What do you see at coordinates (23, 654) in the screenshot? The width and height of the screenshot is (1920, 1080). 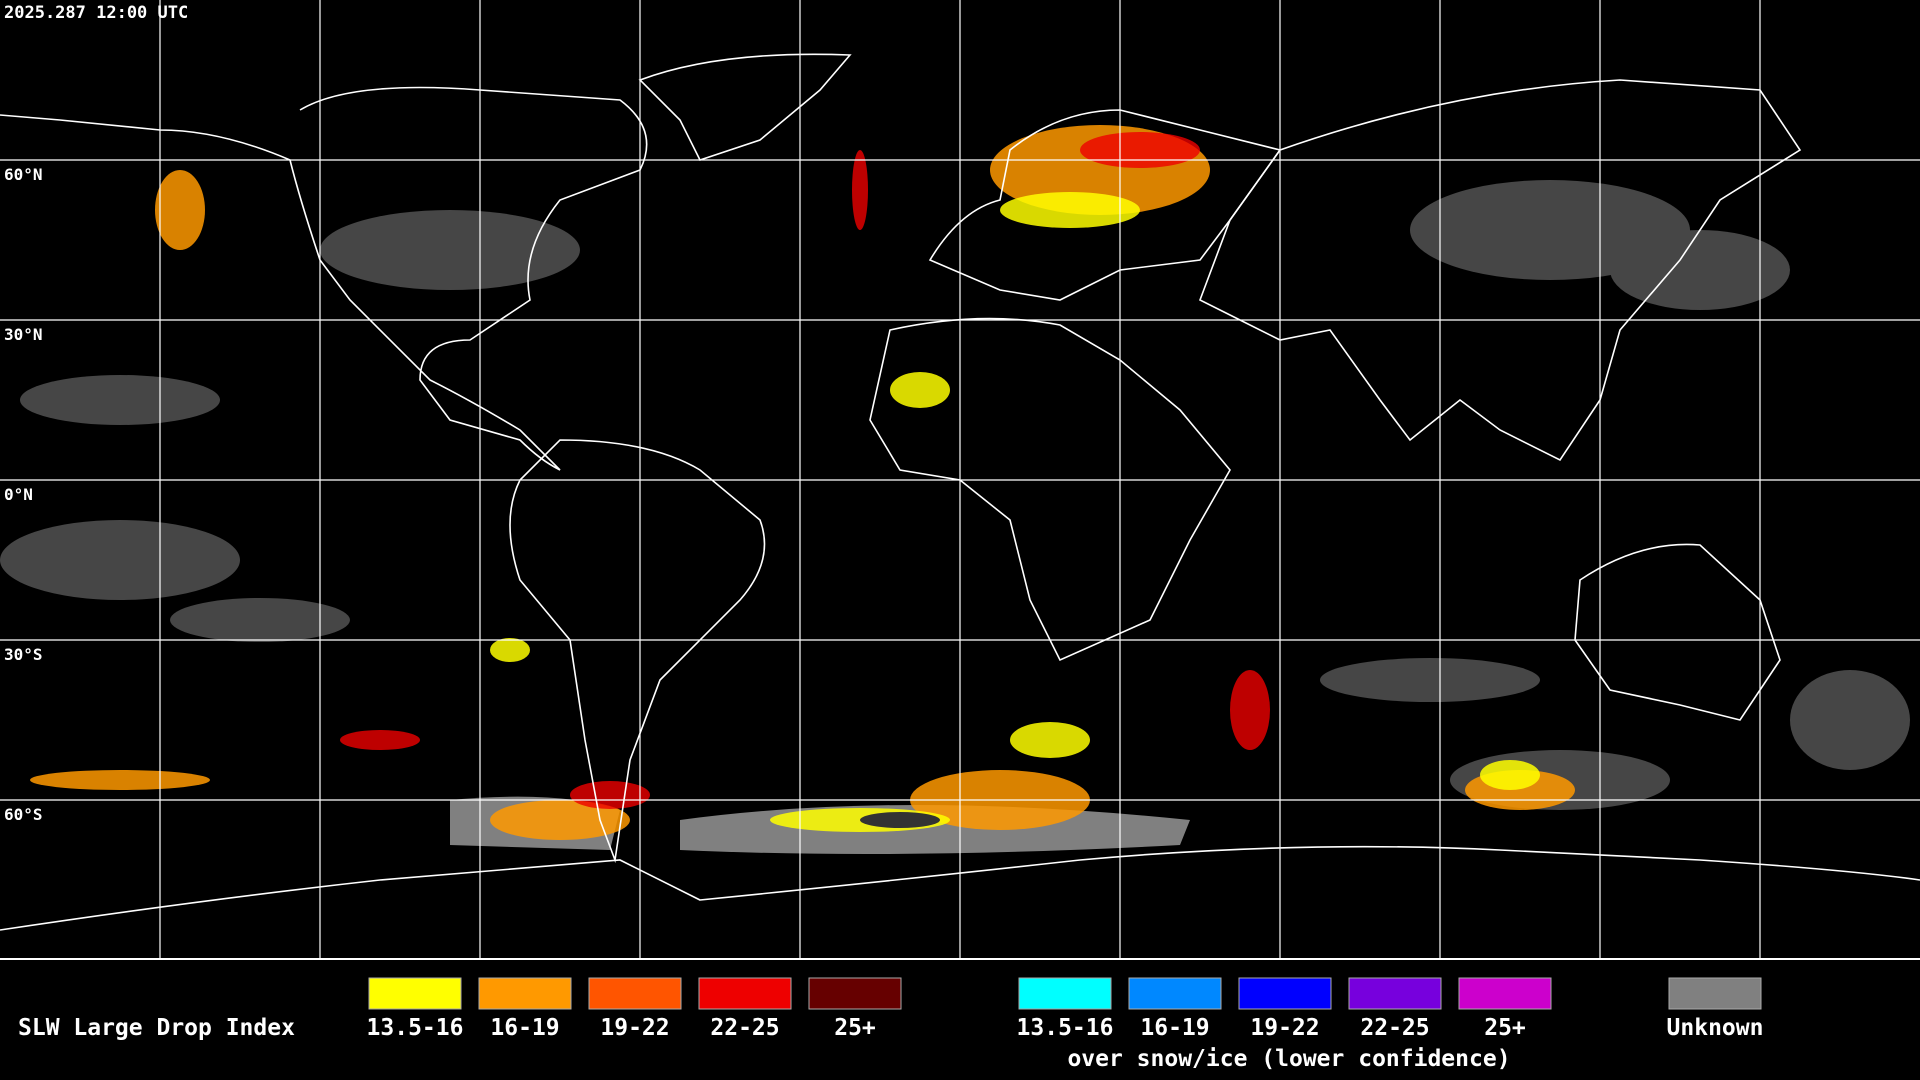 I see `lat-label: 30°S` at bounding box center [23, 654].